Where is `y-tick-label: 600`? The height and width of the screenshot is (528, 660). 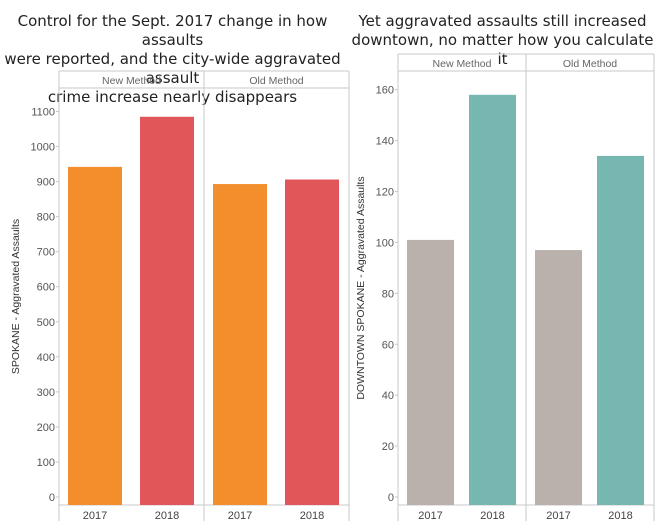
y-tick-label: 600 is located at coordinates (46, 288).